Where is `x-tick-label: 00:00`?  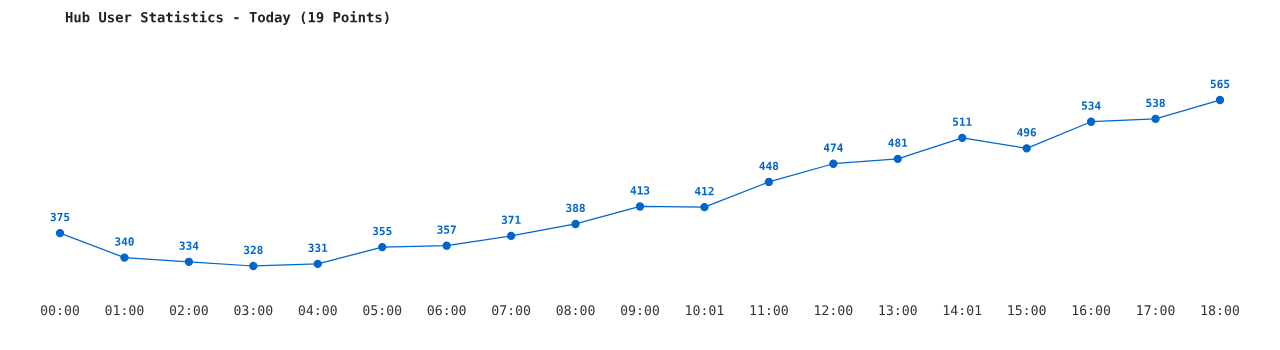
x-tick-label: 00:00 is located at coordinates (60, 310).